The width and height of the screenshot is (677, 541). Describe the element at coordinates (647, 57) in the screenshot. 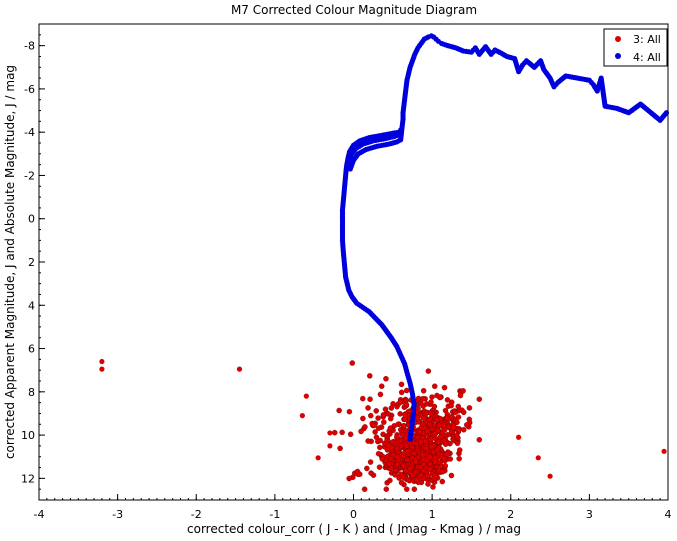

I see `legend-label-series-4: 4: All` at that location.